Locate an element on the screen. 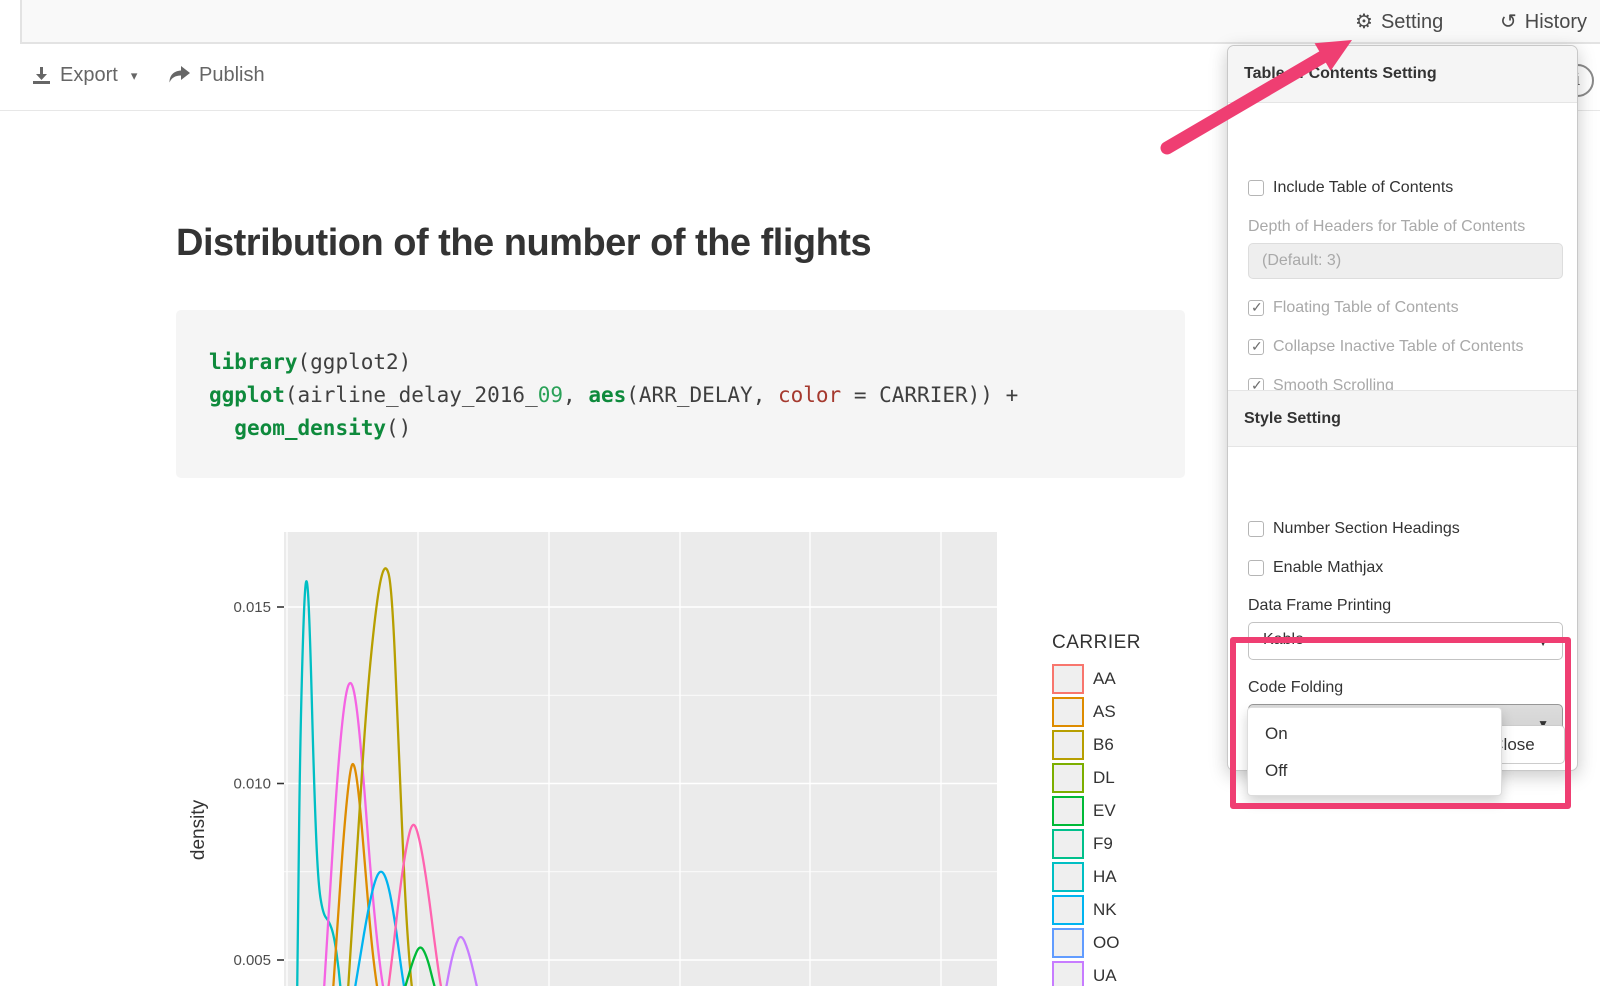  code-token: , is located at coordinates (576, 395).